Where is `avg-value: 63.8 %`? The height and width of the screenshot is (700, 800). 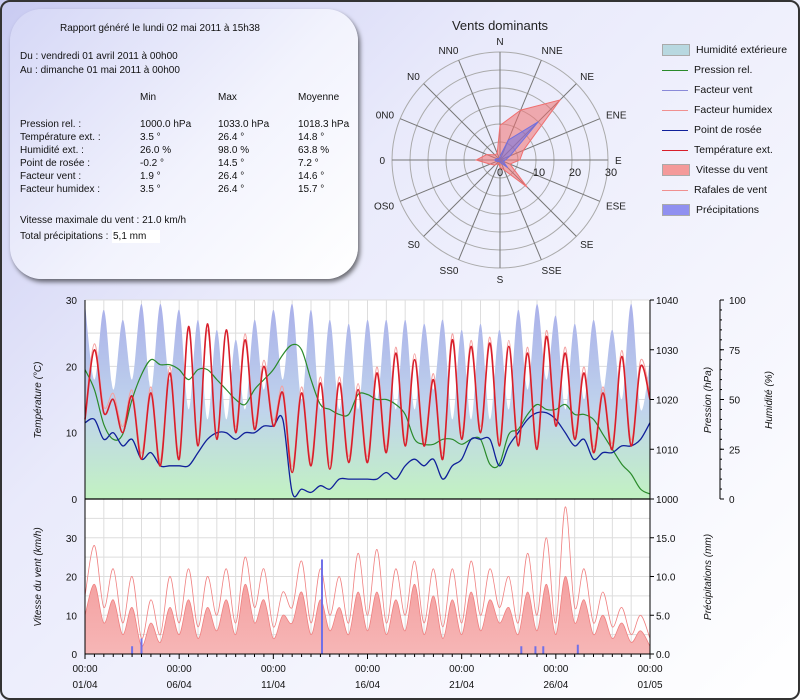
avg-value: 63.8 % is located at coordinates (314, 150).